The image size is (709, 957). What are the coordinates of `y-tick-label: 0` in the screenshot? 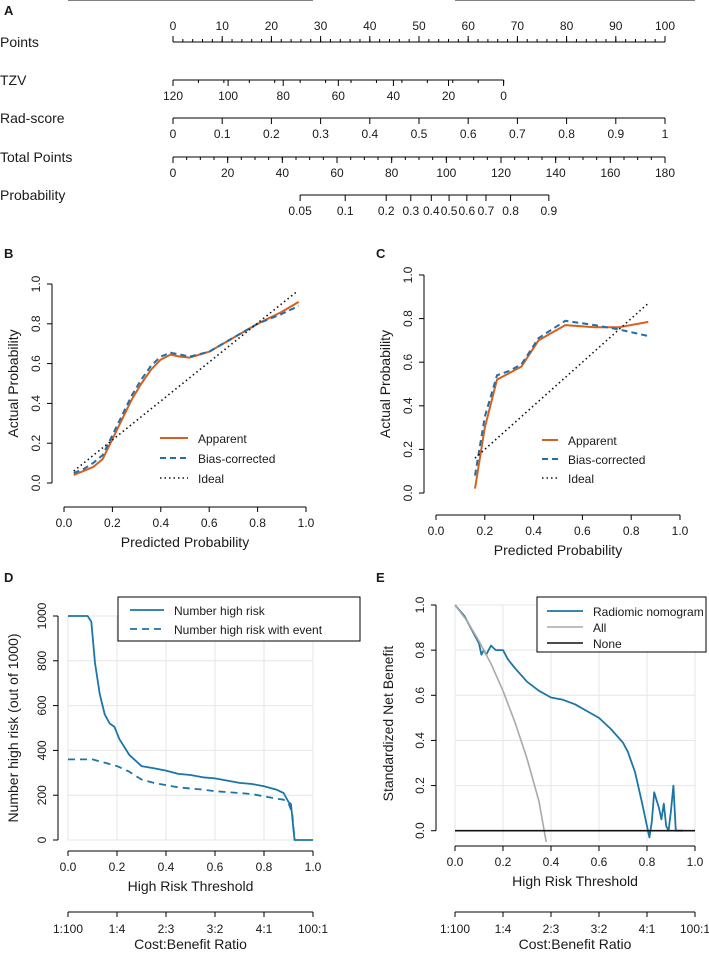 It's located at (42, 839).